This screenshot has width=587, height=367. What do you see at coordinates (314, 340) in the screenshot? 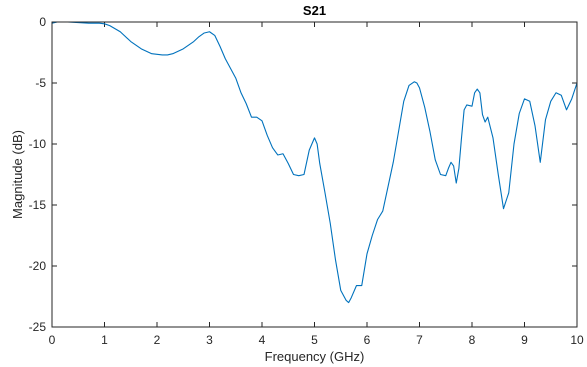
I see `x-tick-label: 5` at bounding box center [314, 340].